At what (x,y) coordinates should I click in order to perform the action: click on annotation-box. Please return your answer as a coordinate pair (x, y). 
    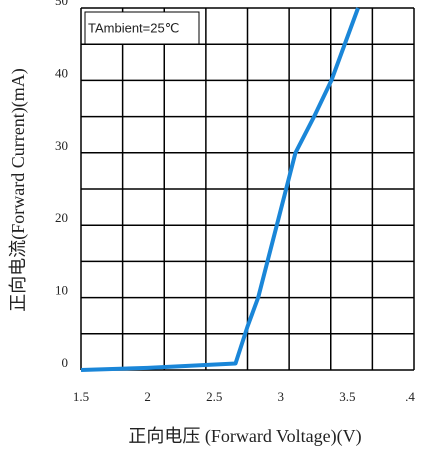
    Looking at the image, I should click on (142, 28).